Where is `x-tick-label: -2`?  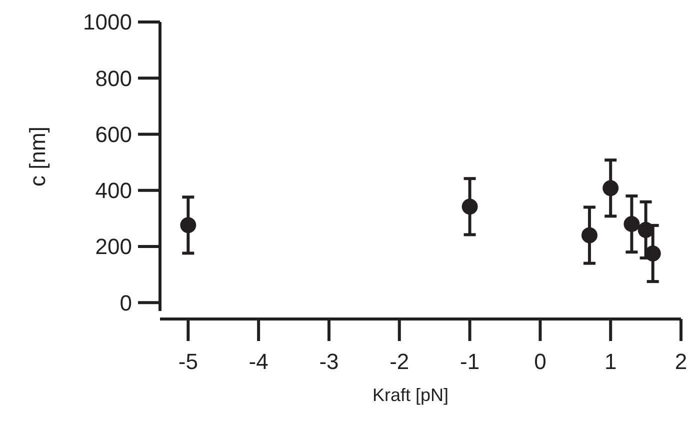 x-tick-label: -2 is located at coordinates (400, 361).